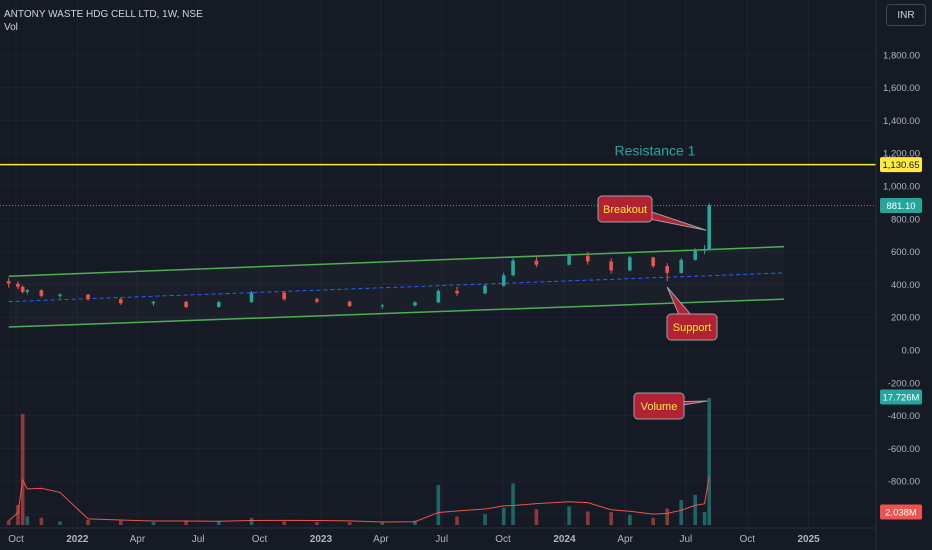 This screenshot has width=932, height=550. I want to click on last-price-badge-bg, so click(901, 205).